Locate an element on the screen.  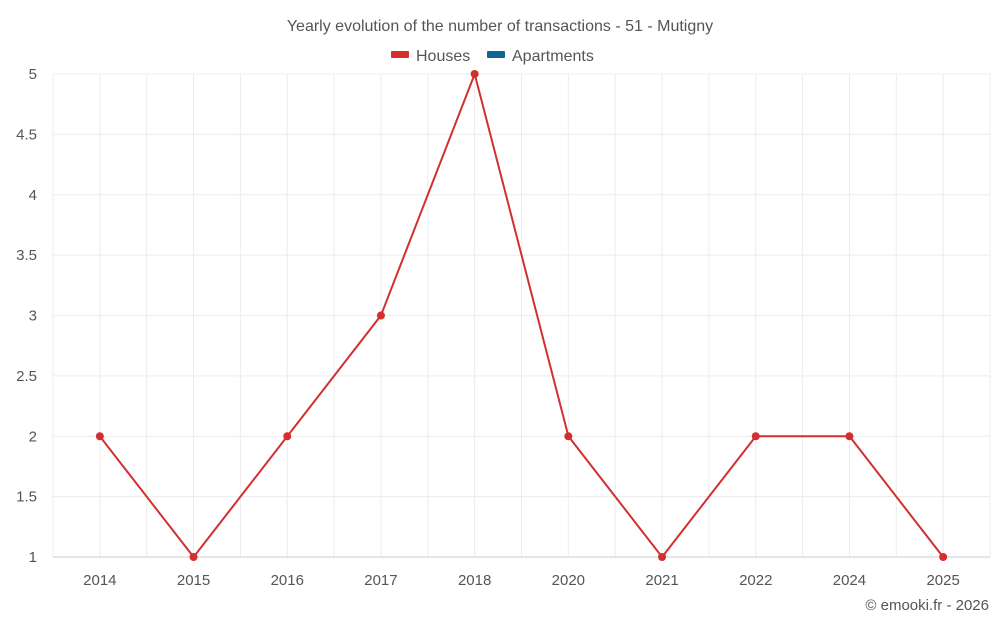
y-tick-label: 3.5 is located at coordinates (26, 255).